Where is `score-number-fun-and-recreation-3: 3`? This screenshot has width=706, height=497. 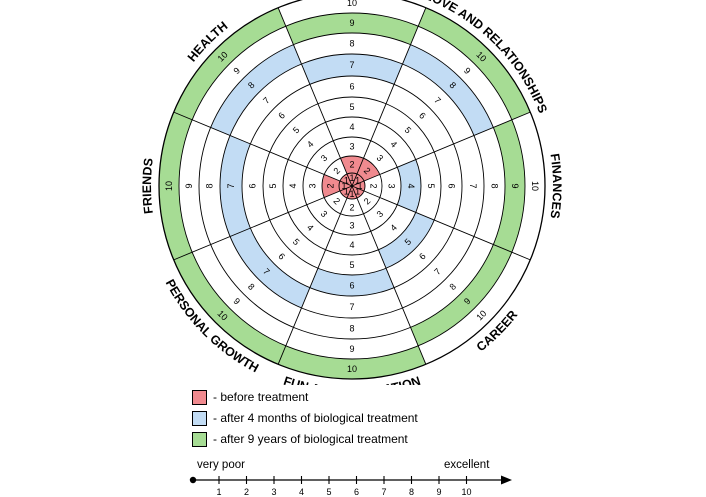 score-number-fun-and-recreation-3: 3 is located at coordinates (351, 226).